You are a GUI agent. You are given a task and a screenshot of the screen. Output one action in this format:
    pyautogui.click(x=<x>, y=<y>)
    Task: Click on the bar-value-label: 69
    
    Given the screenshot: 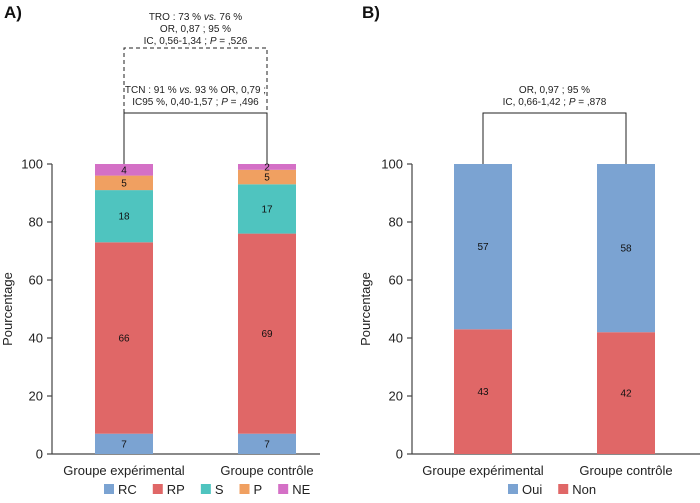 What is the action you would take?
    pyautogui.click(x=267, y=334)
    